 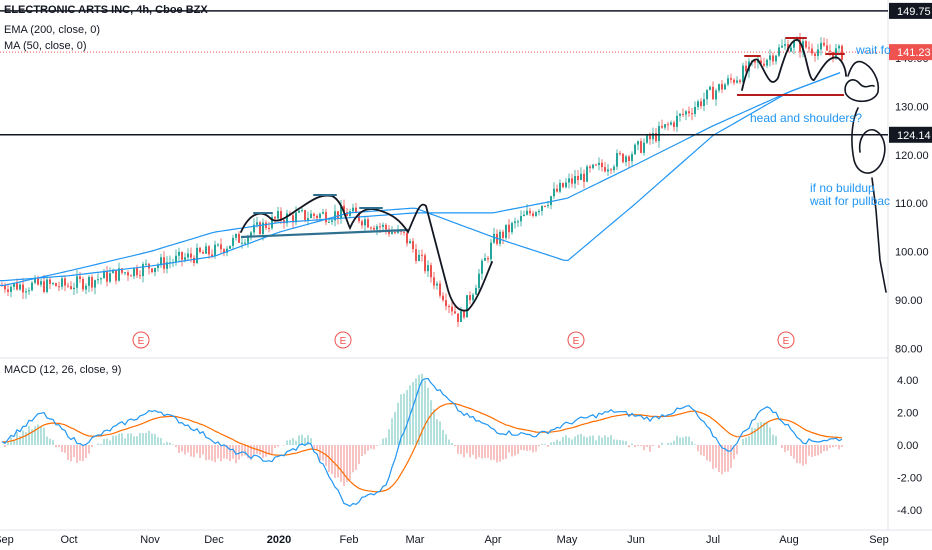 What do you see at coordinates (806, 118) in the screenshot?
I see `annotation-text-2: head and shoulders?` at bounding box center [806, 118].